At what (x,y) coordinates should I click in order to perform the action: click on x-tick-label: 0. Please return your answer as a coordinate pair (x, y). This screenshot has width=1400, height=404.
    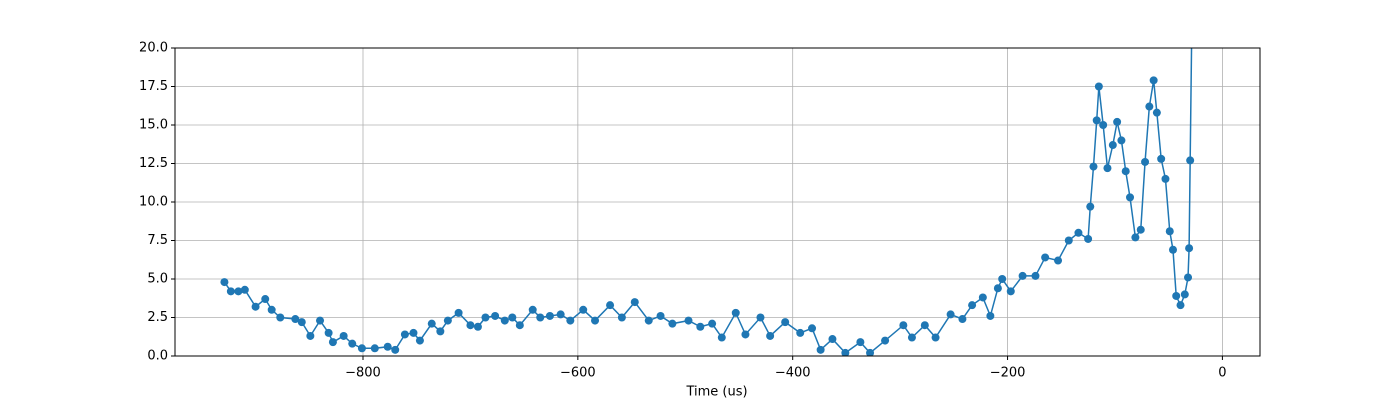
    Looking at the image, I should click on (1222, 373).